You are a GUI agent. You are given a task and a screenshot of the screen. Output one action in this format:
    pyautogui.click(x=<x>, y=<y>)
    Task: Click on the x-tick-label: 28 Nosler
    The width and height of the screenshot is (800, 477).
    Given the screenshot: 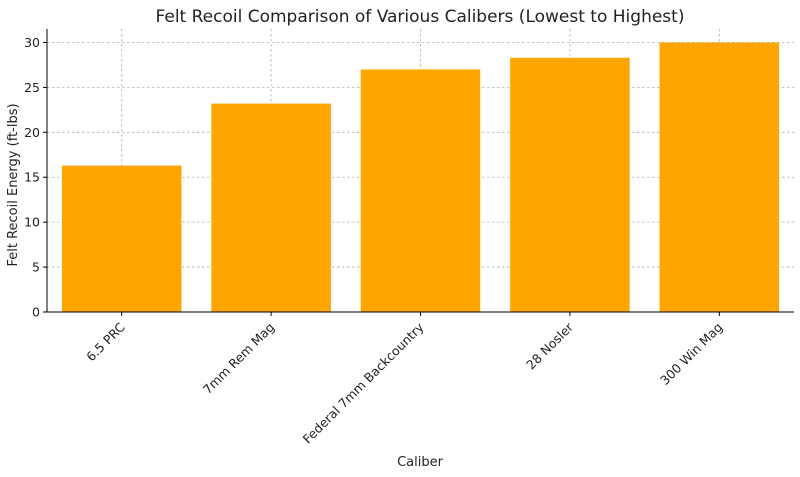 What is the action you would take?
    pyautogui.click(x=549, y=345)
    